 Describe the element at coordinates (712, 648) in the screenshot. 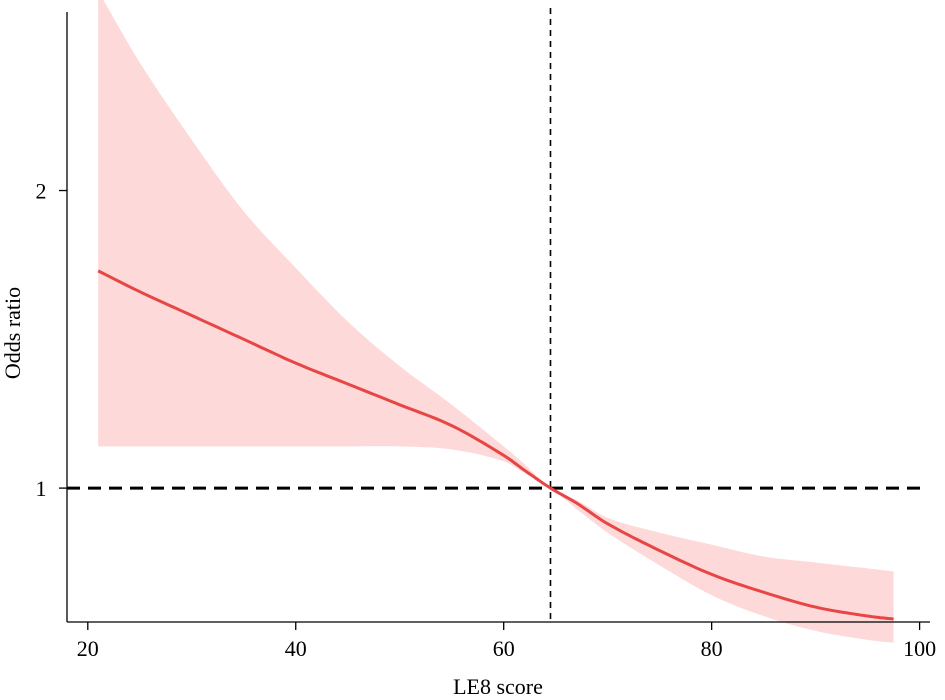

I see `x-tick-label: 80` at that location.